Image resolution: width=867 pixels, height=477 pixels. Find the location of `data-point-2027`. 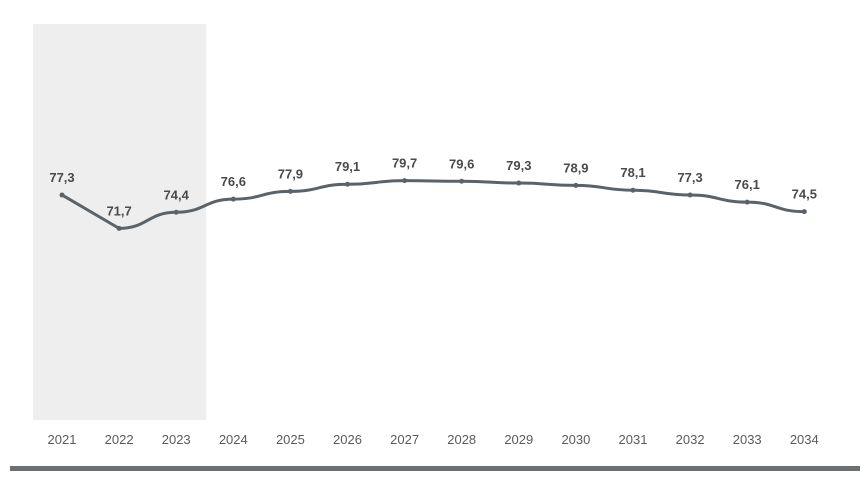

data-point-2027 is located at coordinates (405, 181).